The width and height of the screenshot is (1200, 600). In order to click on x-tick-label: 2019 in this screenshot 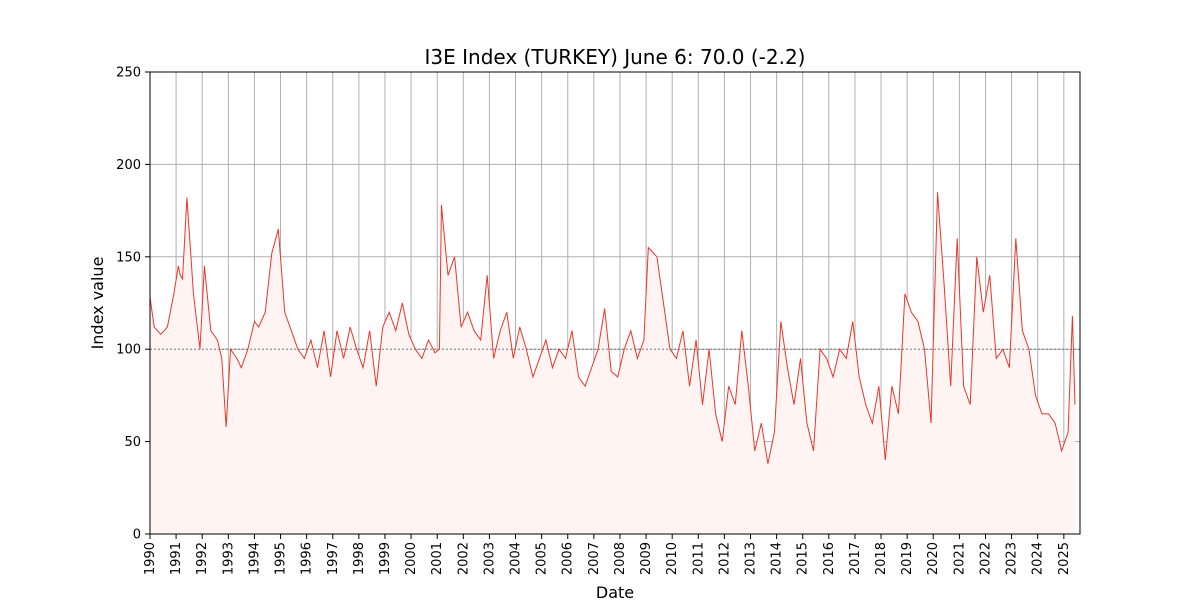, I will do `click(907, 558)`.